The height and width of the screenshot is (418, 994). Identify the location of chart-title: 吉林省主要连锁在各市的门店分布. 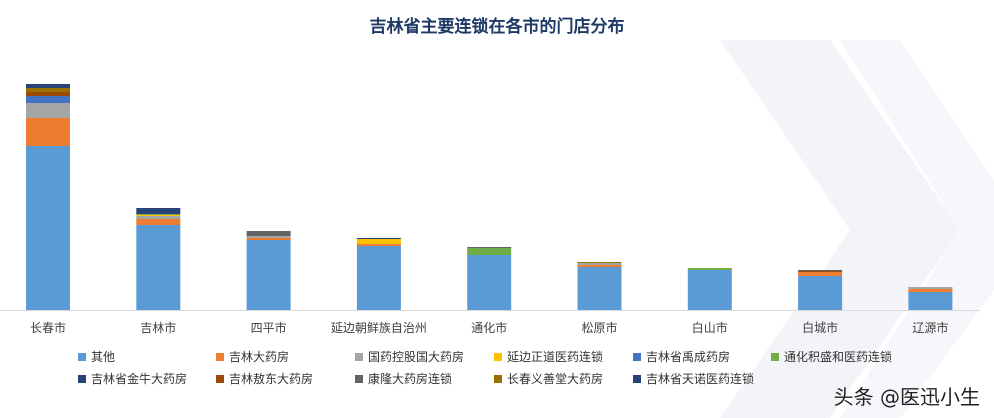
(497, 27).